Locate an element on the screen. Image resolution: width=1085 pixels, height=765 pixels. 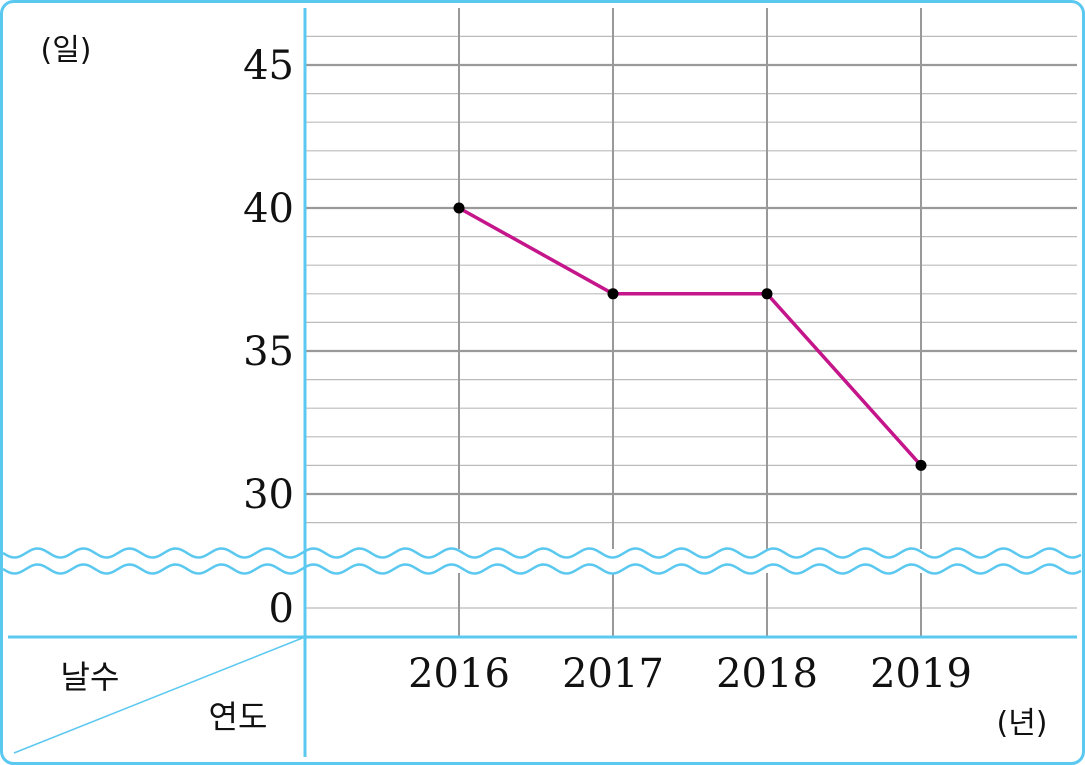
y-tick-label: 30 is located at coordinates (268, 495).